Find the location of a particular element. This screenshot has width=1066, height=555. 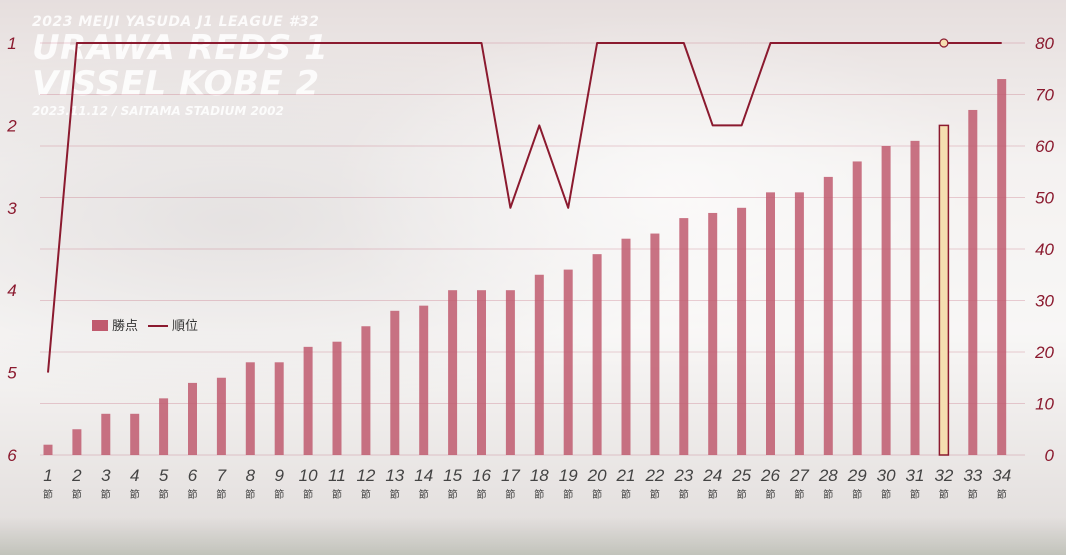

chart-legend: 勝点 順位 is located at coordinates (145, 325).